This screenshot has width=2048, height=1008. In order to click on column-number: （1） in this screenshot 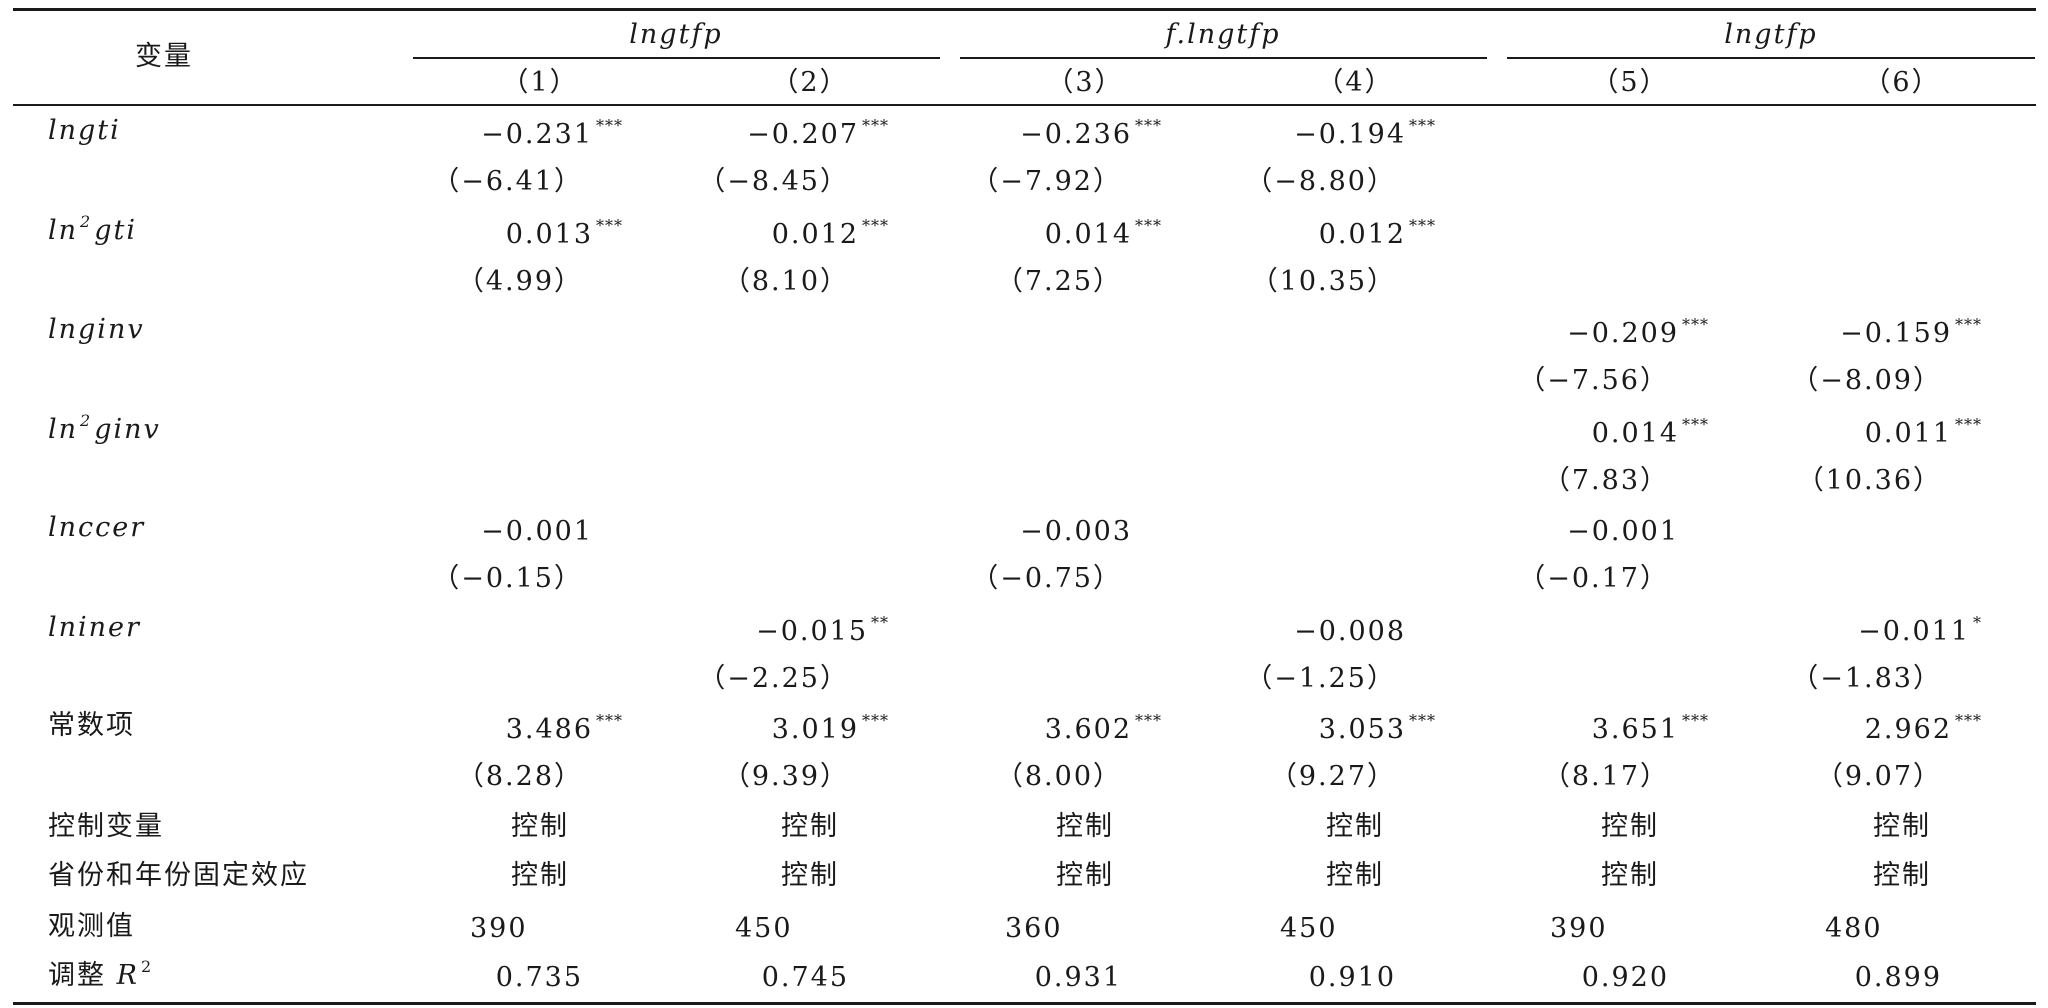, I will do `click(540, 82)`.